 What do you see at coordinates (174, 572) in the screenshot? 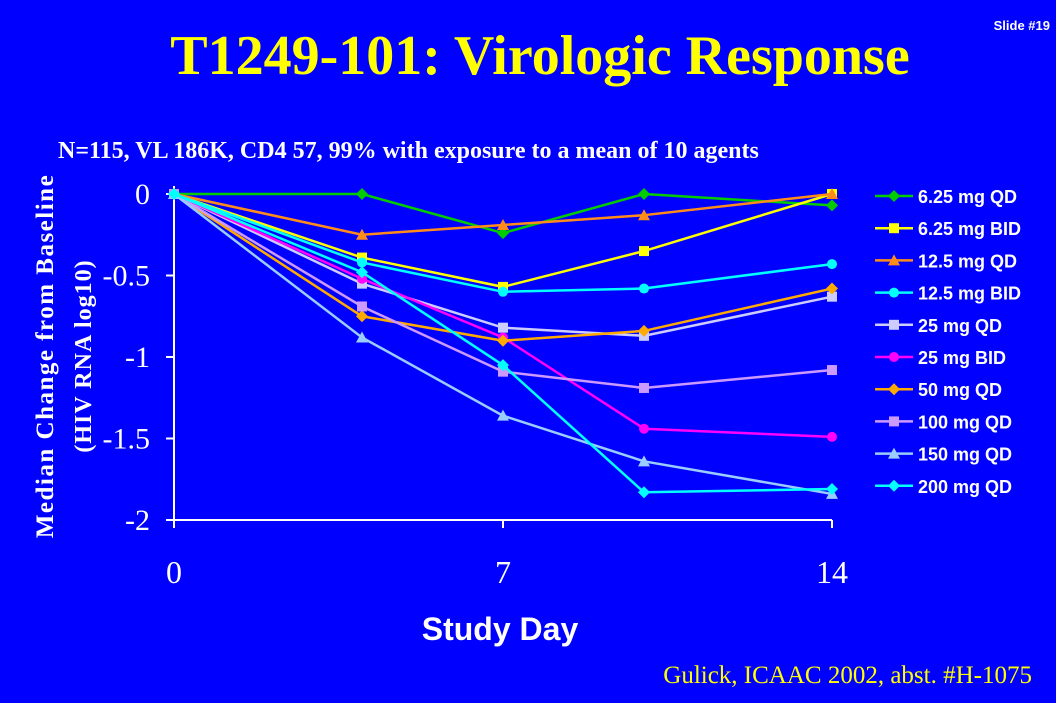
I see `x-tick-label: 0` at bounding box center [174, 572].